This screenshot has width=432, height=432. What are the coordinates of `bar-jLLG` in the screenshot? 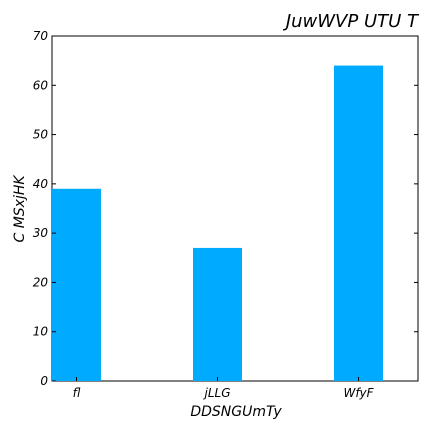 It's located at (217, 314).